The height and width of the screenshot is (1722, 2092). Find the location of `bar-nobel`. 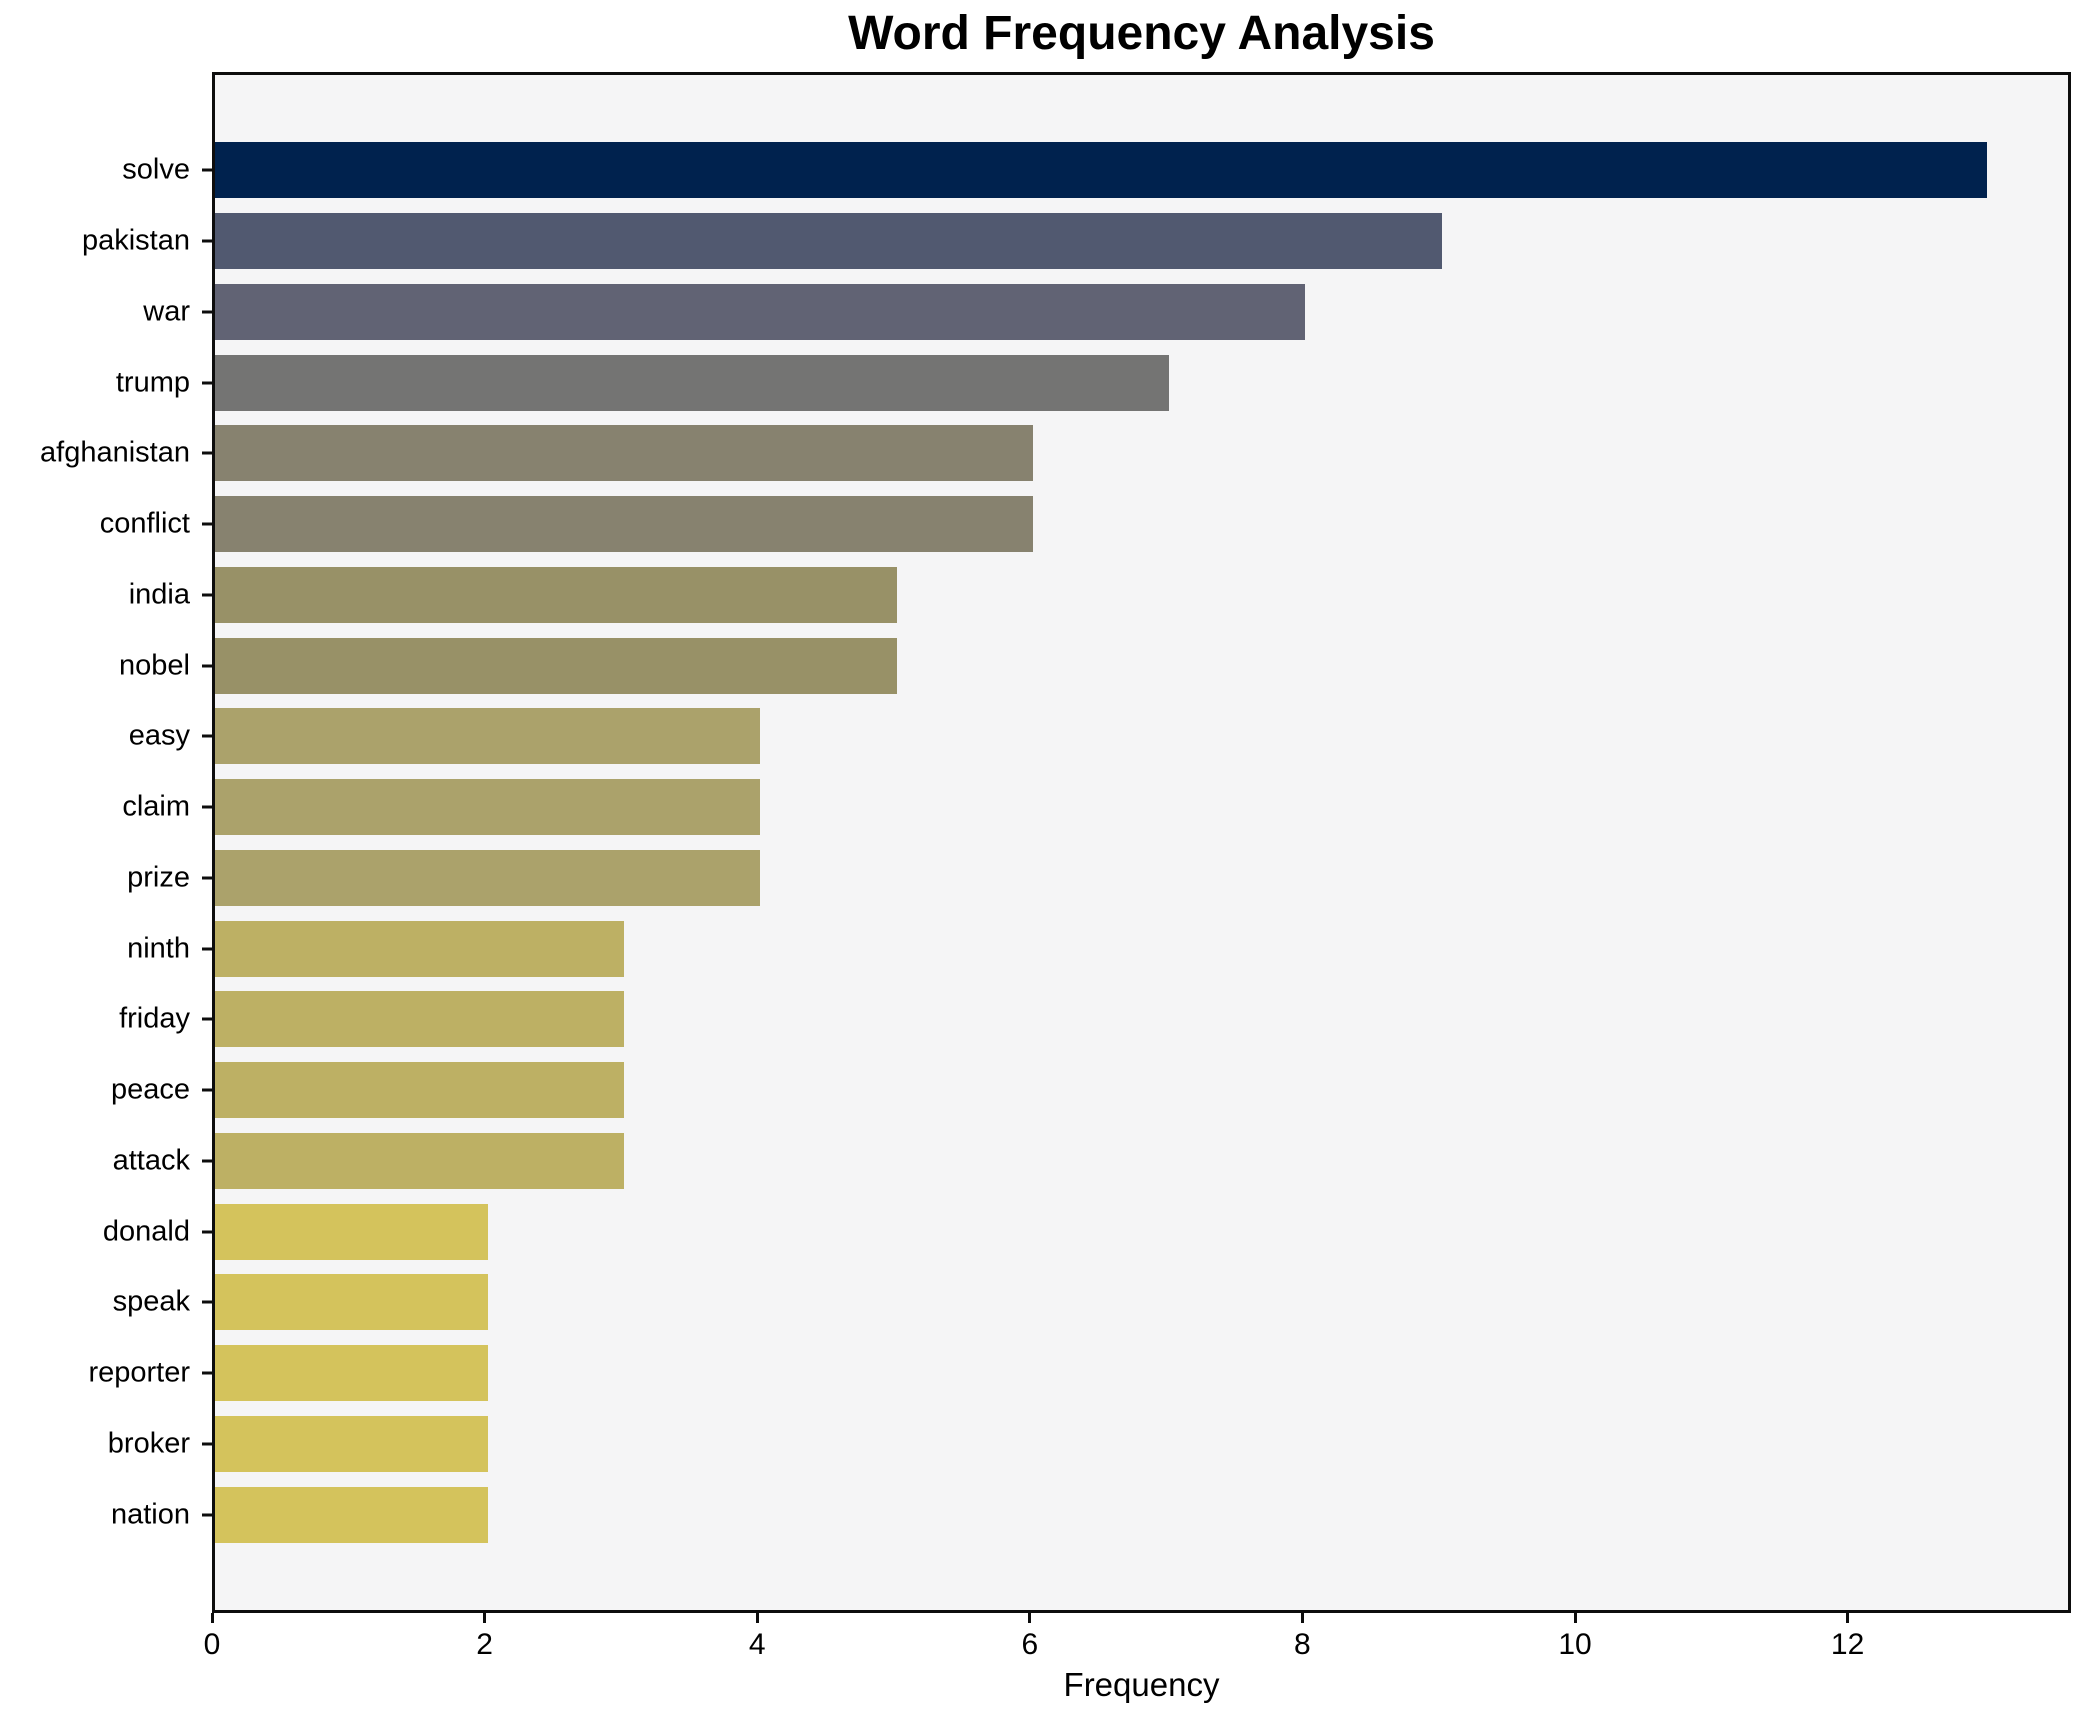

bar-nobel is located at coordinates (556, 665).